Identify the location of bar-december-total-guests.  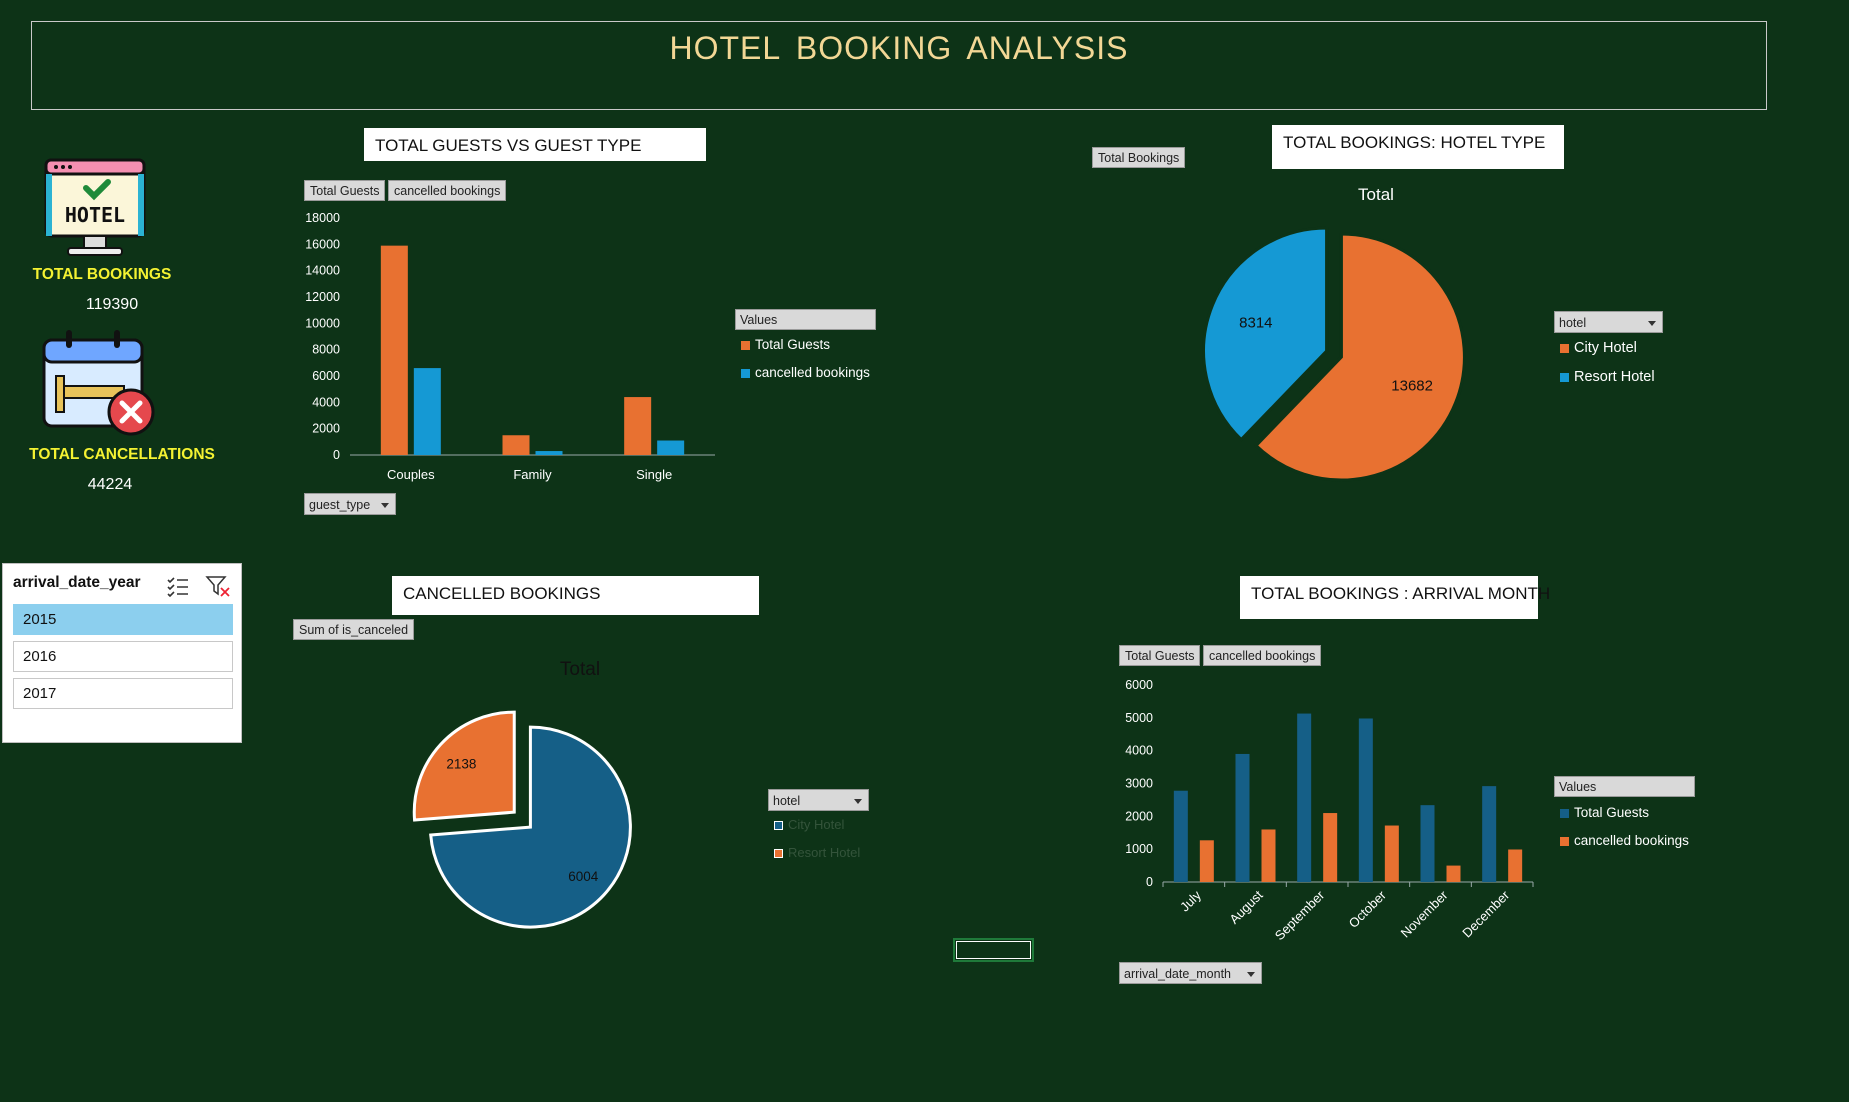
(1489, 834).